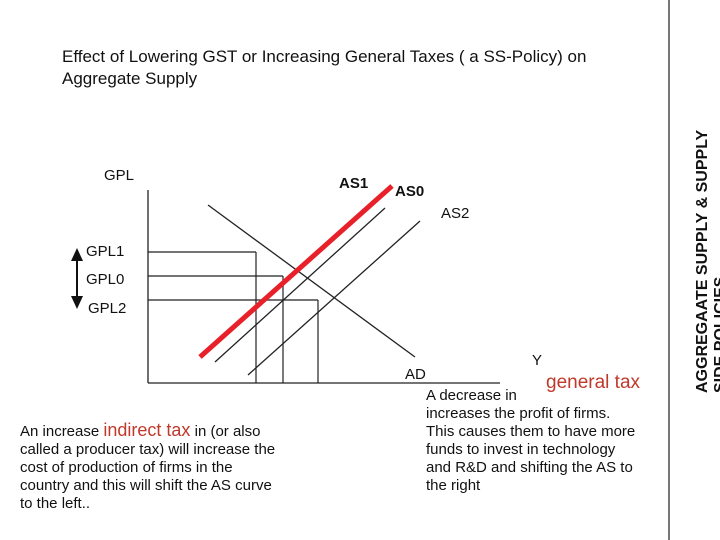  What do you see at coordinates (147, 430) in the screenshot?
I see `left-note-highlight: indirect tax` at bounding box center [147, 430].